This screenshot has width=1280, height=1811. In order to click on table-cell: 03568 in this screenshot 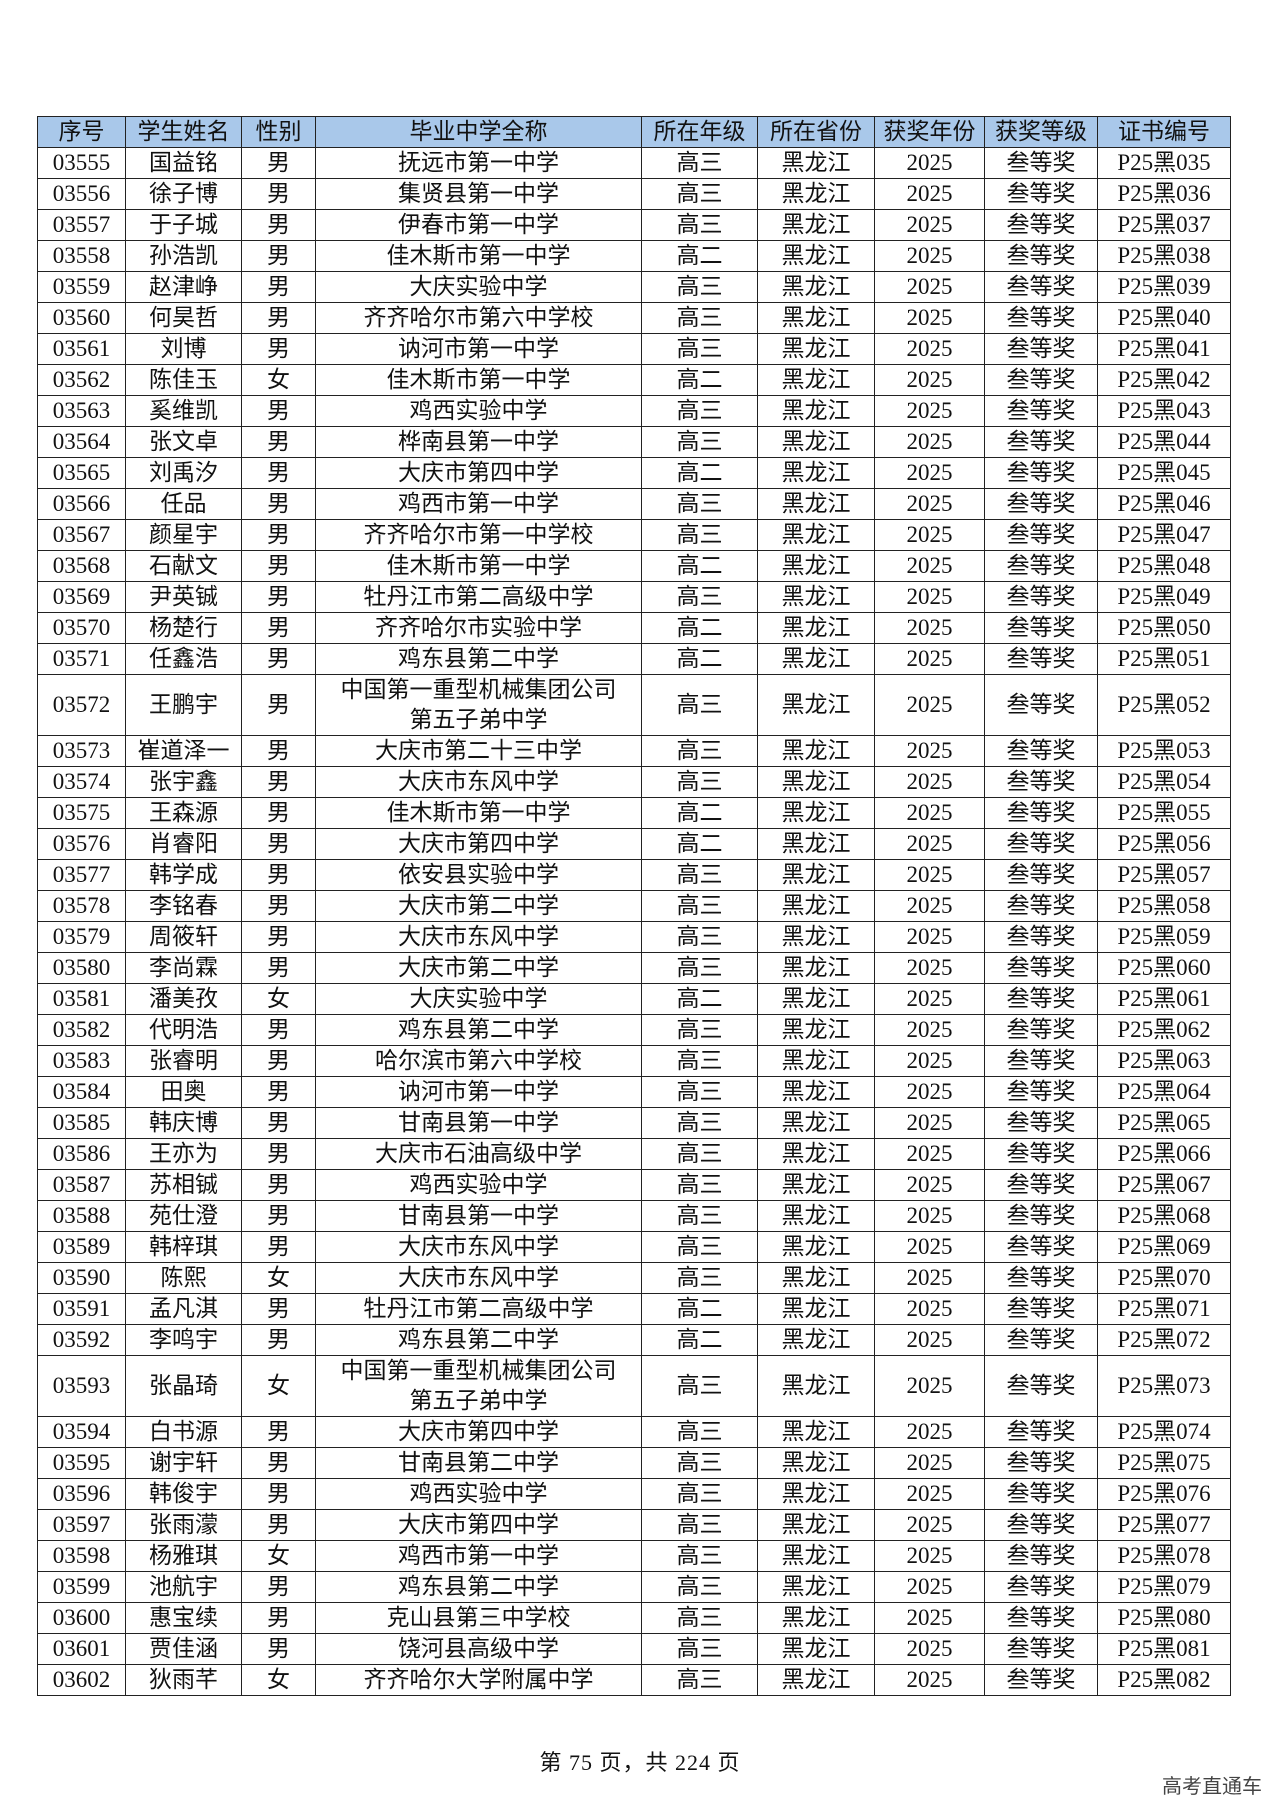, I will do `click(81, 566)`.